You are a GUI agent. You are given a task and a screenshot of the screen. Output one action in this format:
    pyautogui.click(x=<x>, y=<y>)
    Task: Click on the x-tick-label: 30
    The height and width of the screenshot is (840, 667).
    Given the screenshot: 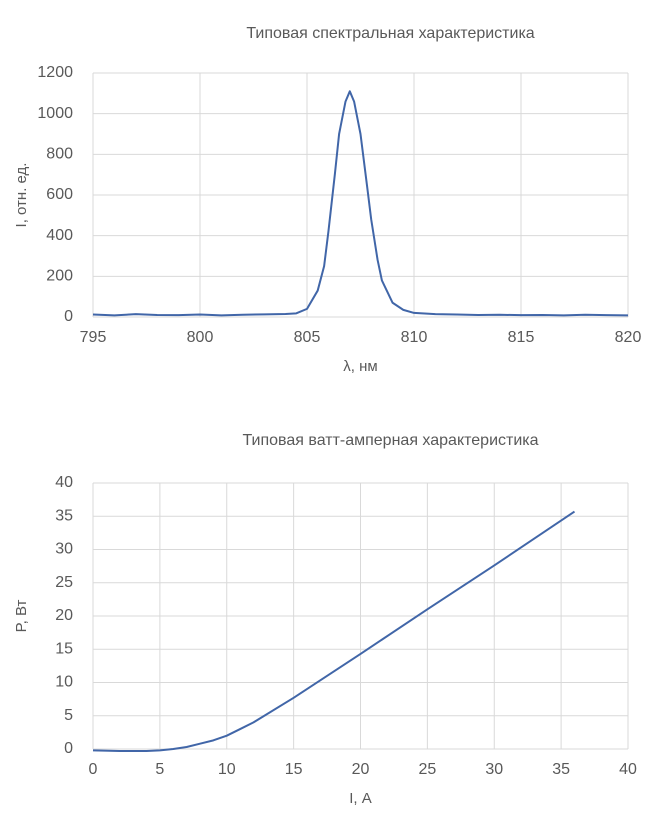 What is the action you would take?
    pyautogui.click(x=494, y=769)
    